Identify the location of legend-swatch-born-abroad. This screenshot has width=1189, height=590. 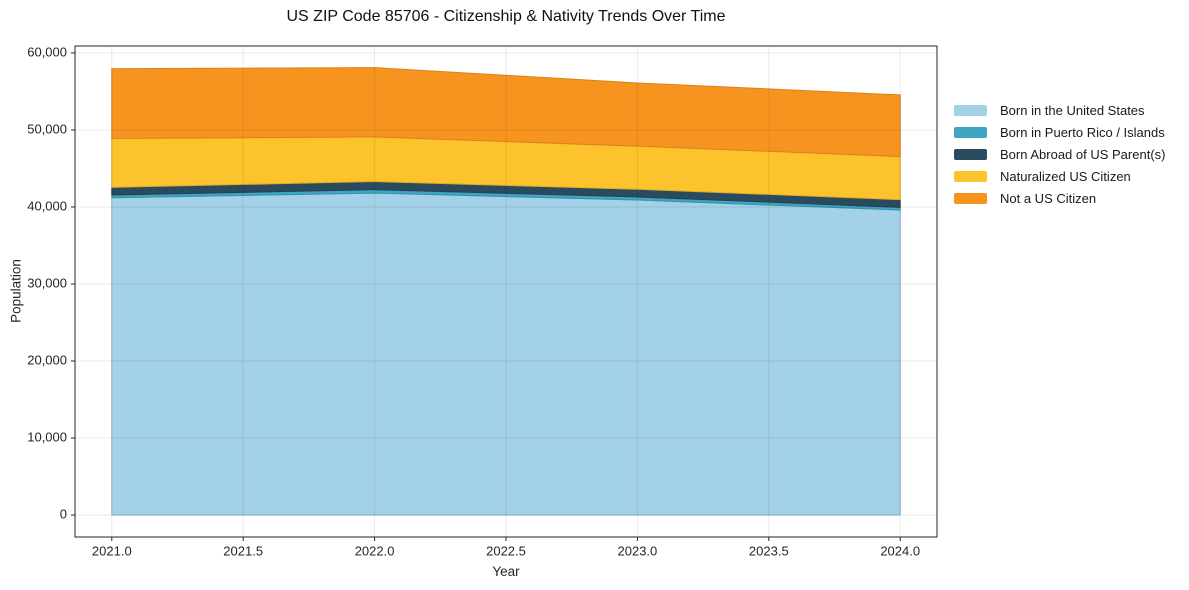
(970, 154).